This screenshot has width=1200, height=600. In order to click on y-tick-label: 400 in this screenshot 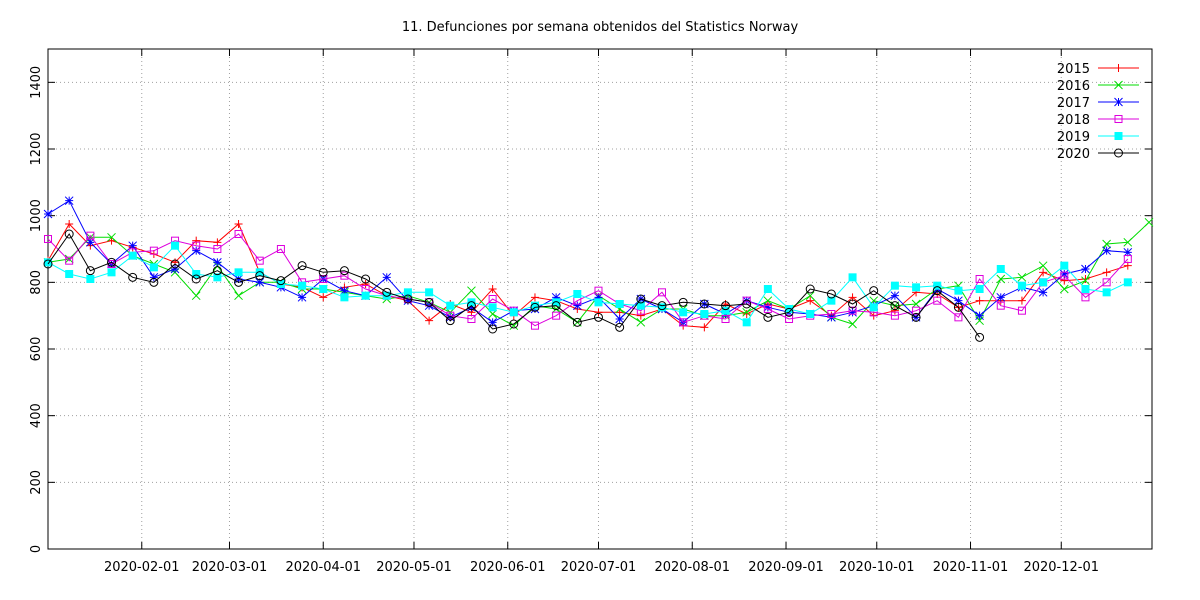, I will do `click(36, 415)`.